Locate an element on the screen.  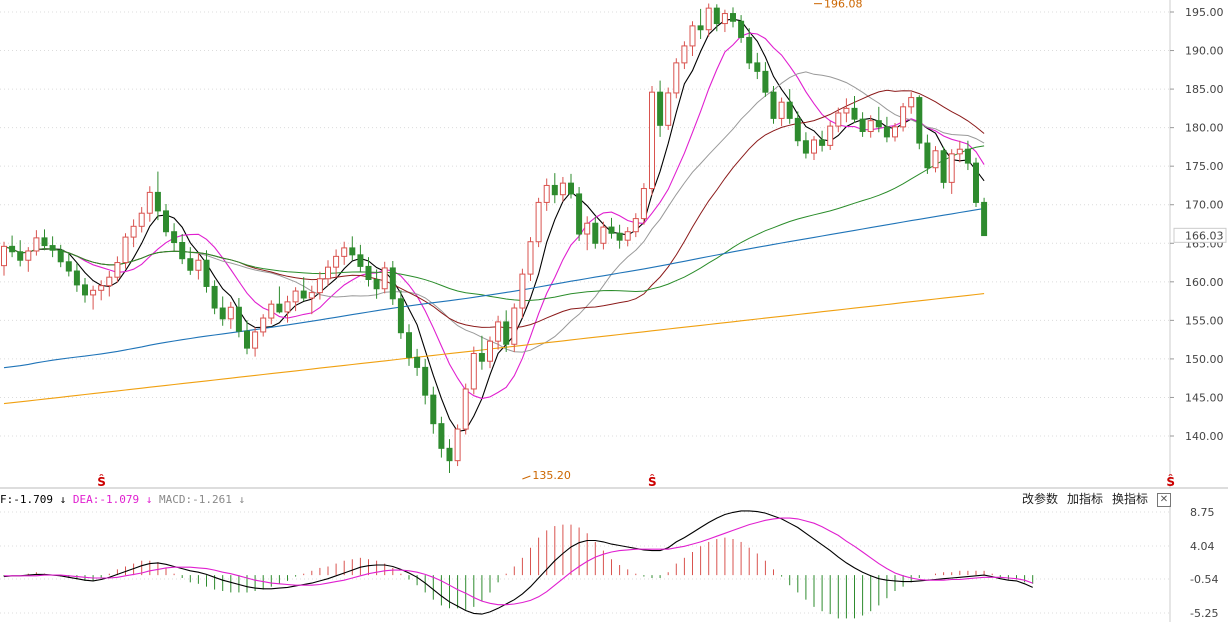
macd-legend: F:-1.709 ↓ DEA:-1.079 ↓ MACD:-1.261 ↓ is located at coordinates (122, 499).